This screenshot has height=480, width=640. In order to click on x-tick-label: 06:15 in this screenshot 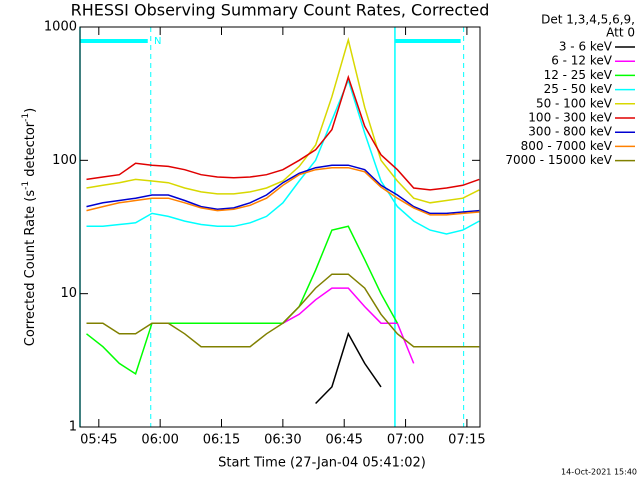, I will do `click(221, 440)`.